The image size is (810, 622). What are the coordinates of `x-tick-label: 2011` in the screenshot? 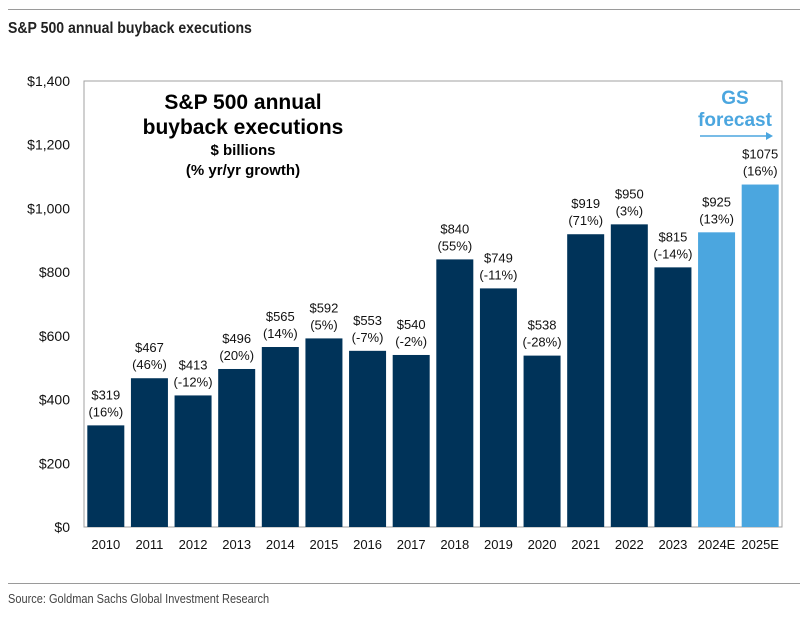 It's located at (149, 544).